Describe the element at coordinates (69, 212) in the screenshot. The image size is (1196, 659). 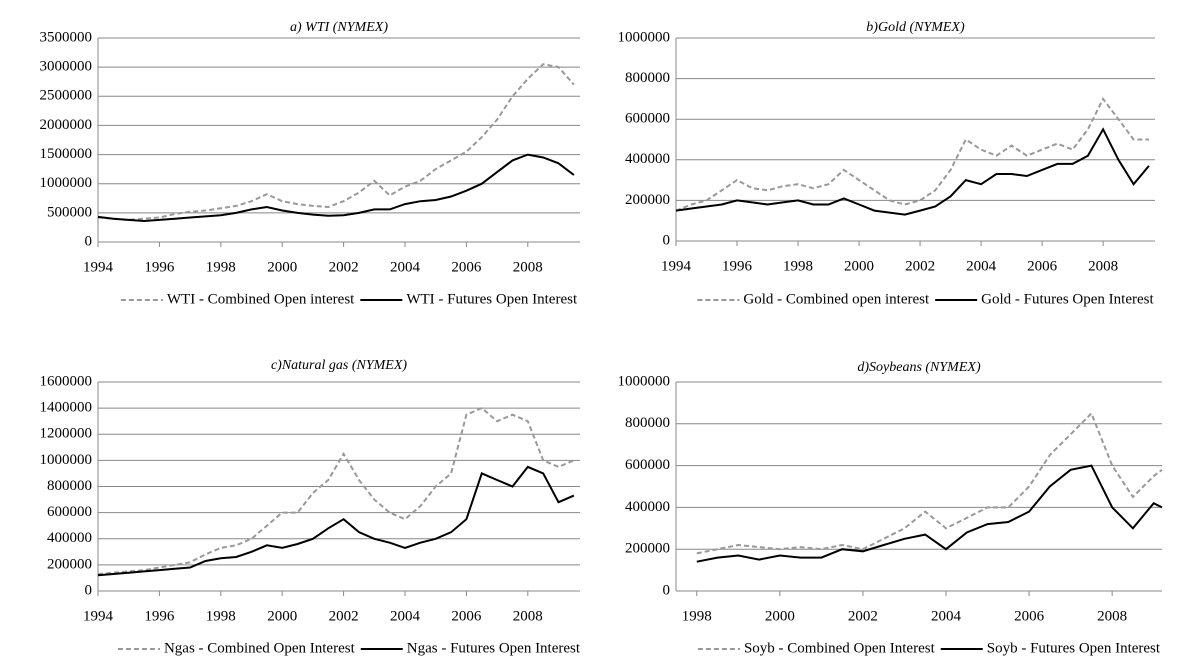
I see `y-tick-label: 500000` at that location.